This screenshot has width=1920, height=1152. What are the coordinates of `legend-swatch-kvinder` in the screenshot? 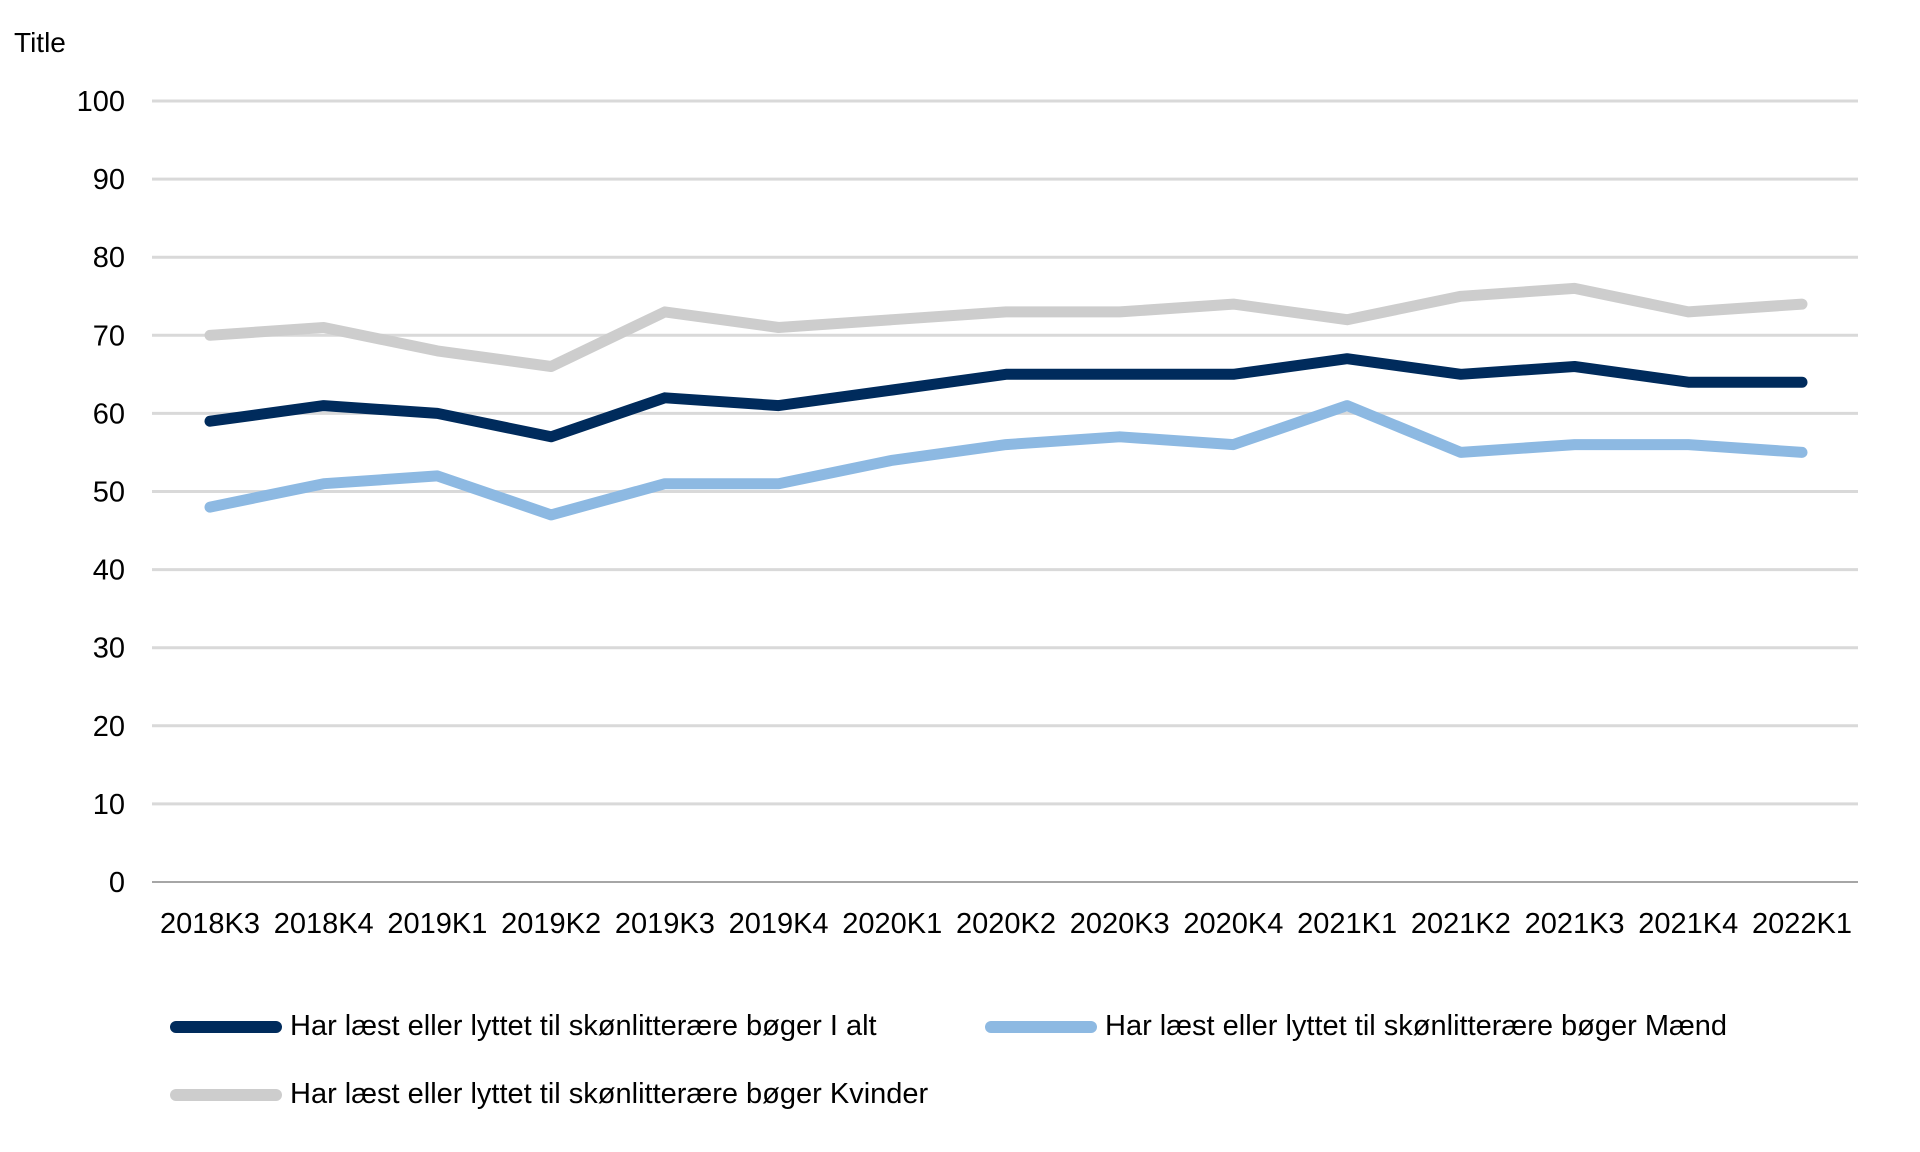 It's located at (226, 1094).